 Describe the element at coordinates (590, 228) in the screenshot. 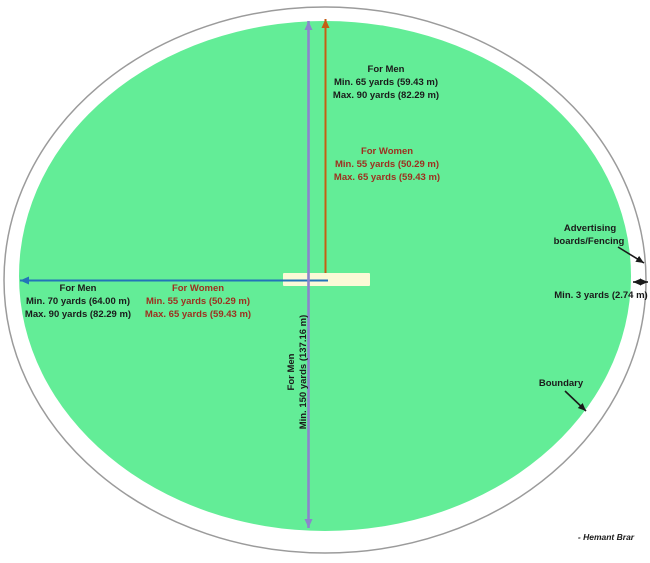

I see `advertising-label-line1: Advertising` at that location.